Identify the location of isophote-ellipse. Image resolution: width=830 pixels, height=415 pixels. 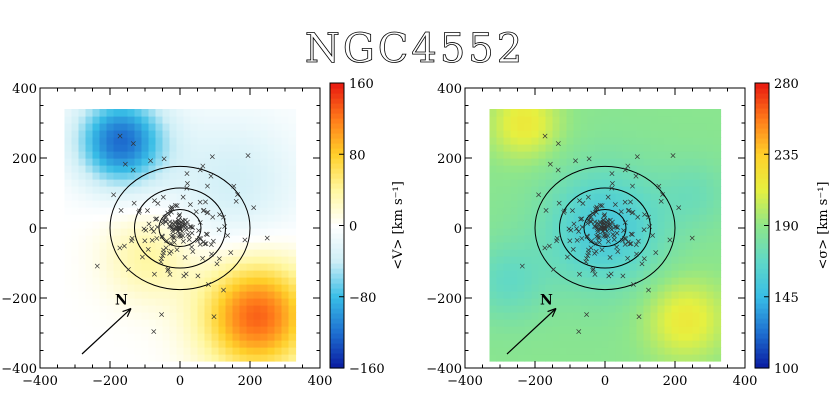
(605, 228).